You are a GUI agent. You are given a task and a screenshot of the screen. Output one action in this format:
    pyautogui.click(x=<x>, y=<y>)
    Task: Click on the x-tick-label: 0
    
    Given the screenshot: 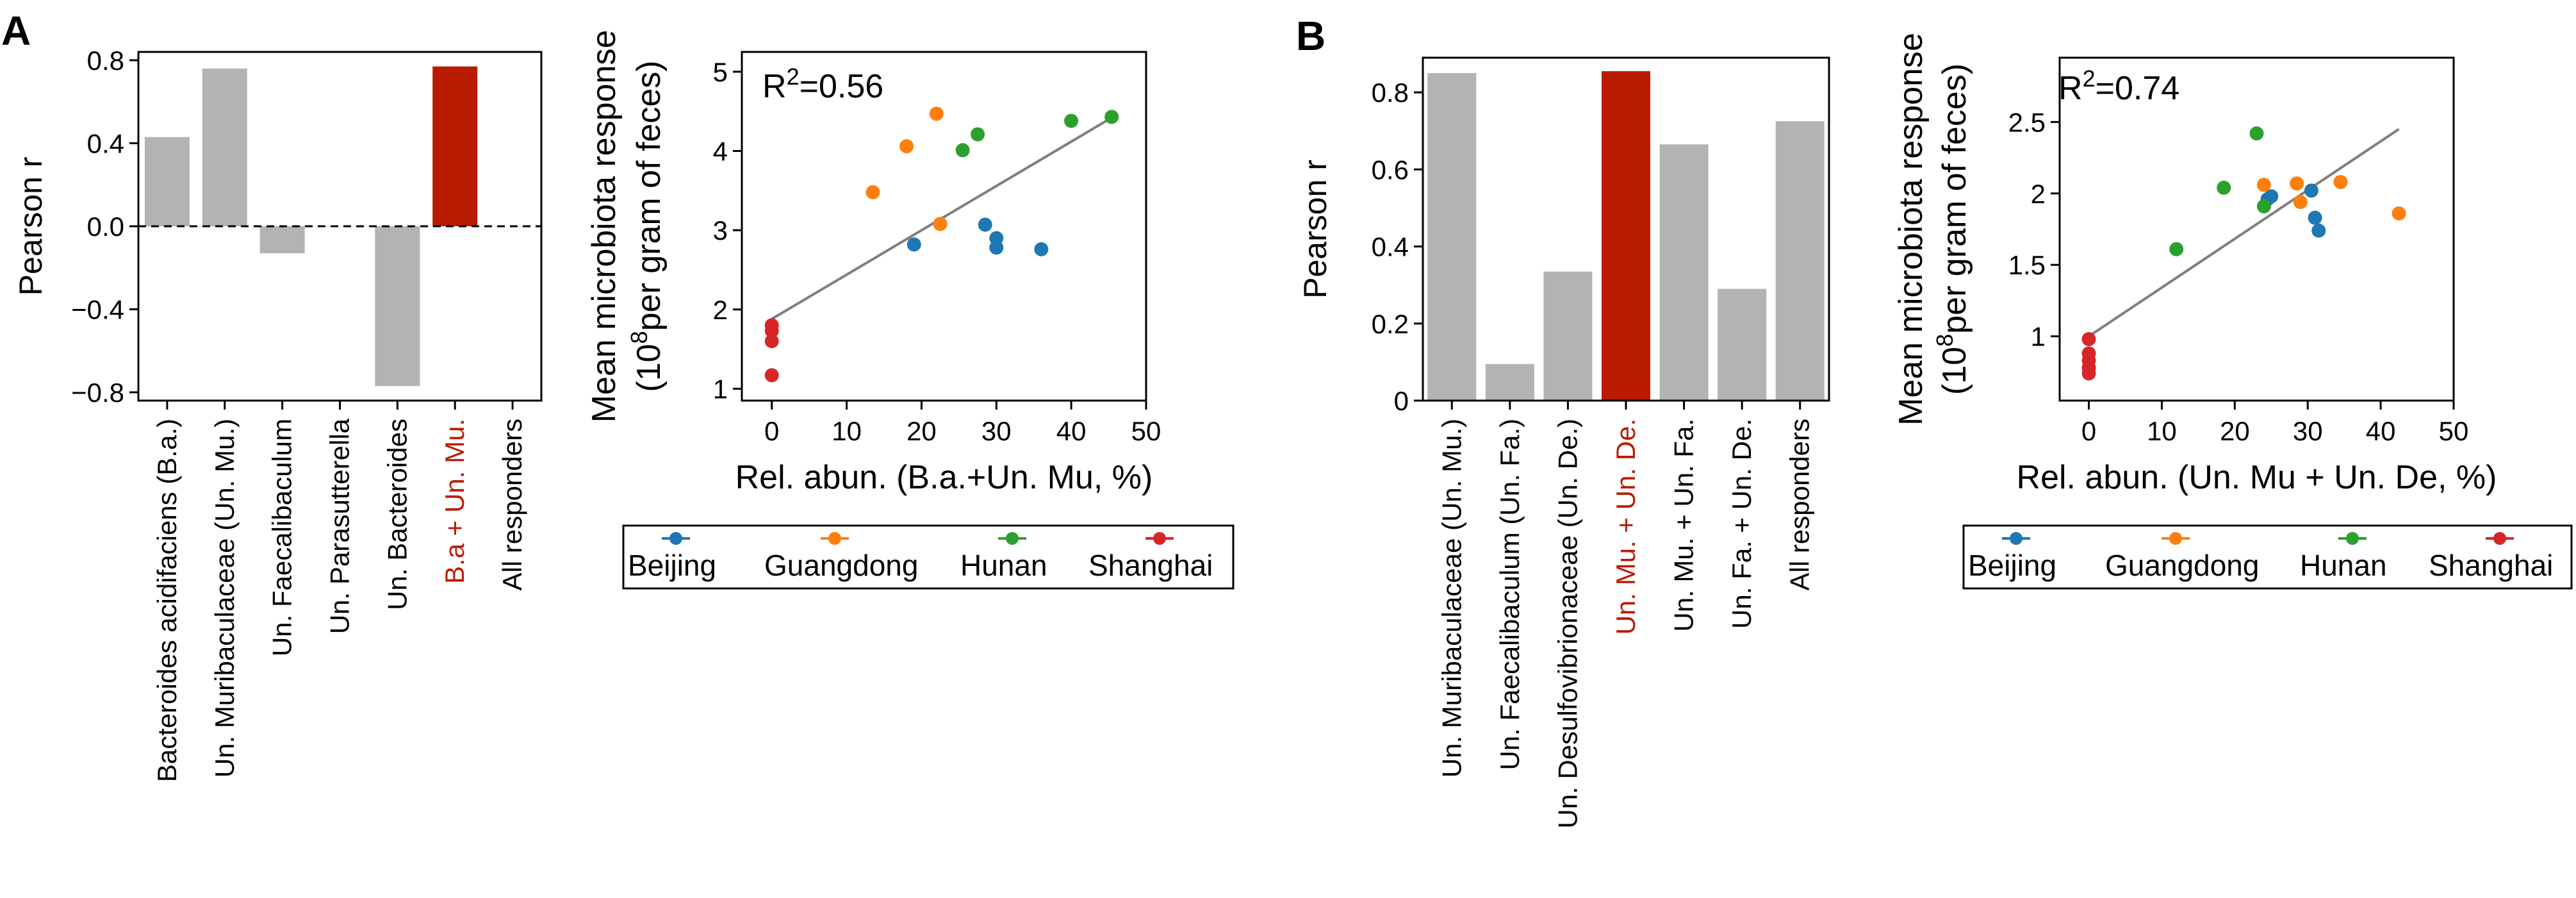 What is the action you would take?
    pyautogui.click(x=772, y=431)
    